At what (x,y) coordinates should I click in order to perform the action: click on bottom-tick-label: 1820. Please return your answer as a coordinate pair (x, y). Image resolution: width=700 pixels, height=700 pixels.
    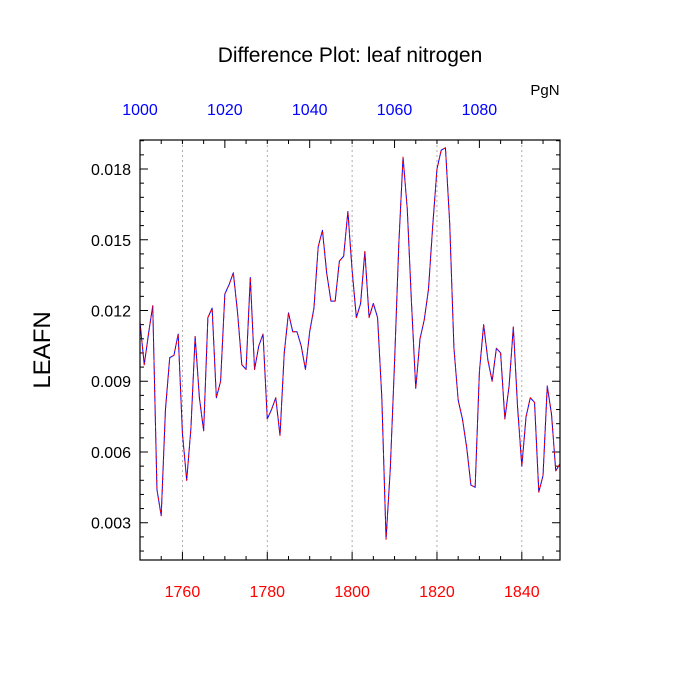
    Looking at the image, I should click on (437, 592).